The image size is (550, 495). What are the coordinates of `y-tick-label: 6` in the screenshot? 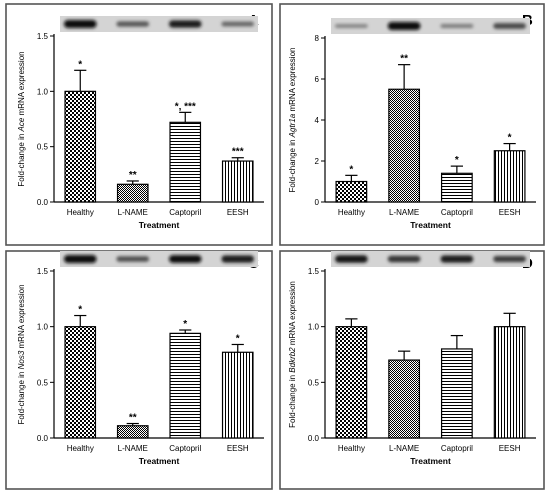 It's located at (317, 79).